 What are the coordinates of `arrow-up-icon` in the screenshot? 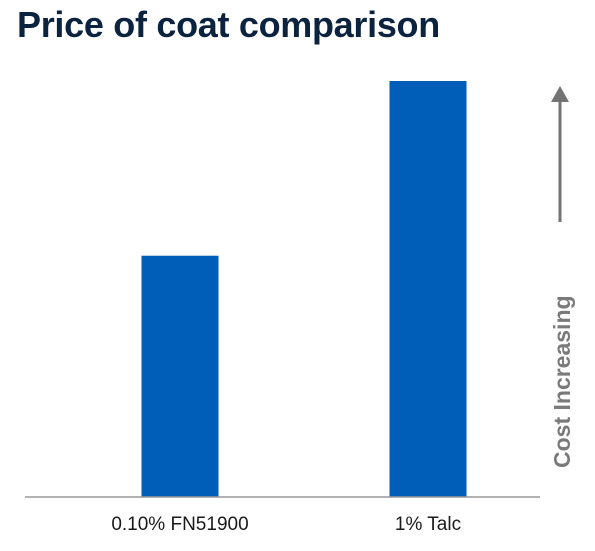 It's located at (560, 94).